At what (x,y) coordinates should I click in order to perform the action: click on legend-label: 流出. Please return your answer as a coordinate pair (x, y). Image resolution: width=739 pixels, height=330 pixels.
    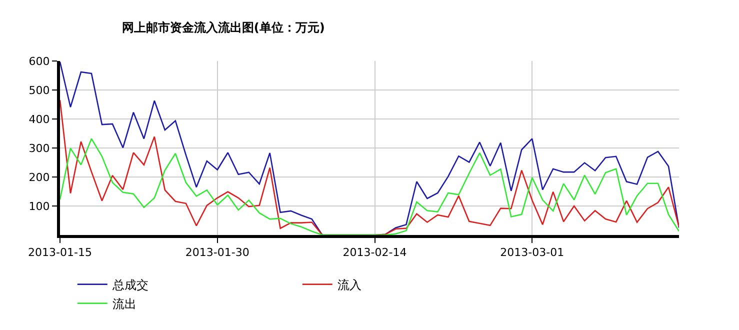
    Looking at the image, I should click on (124, 303).